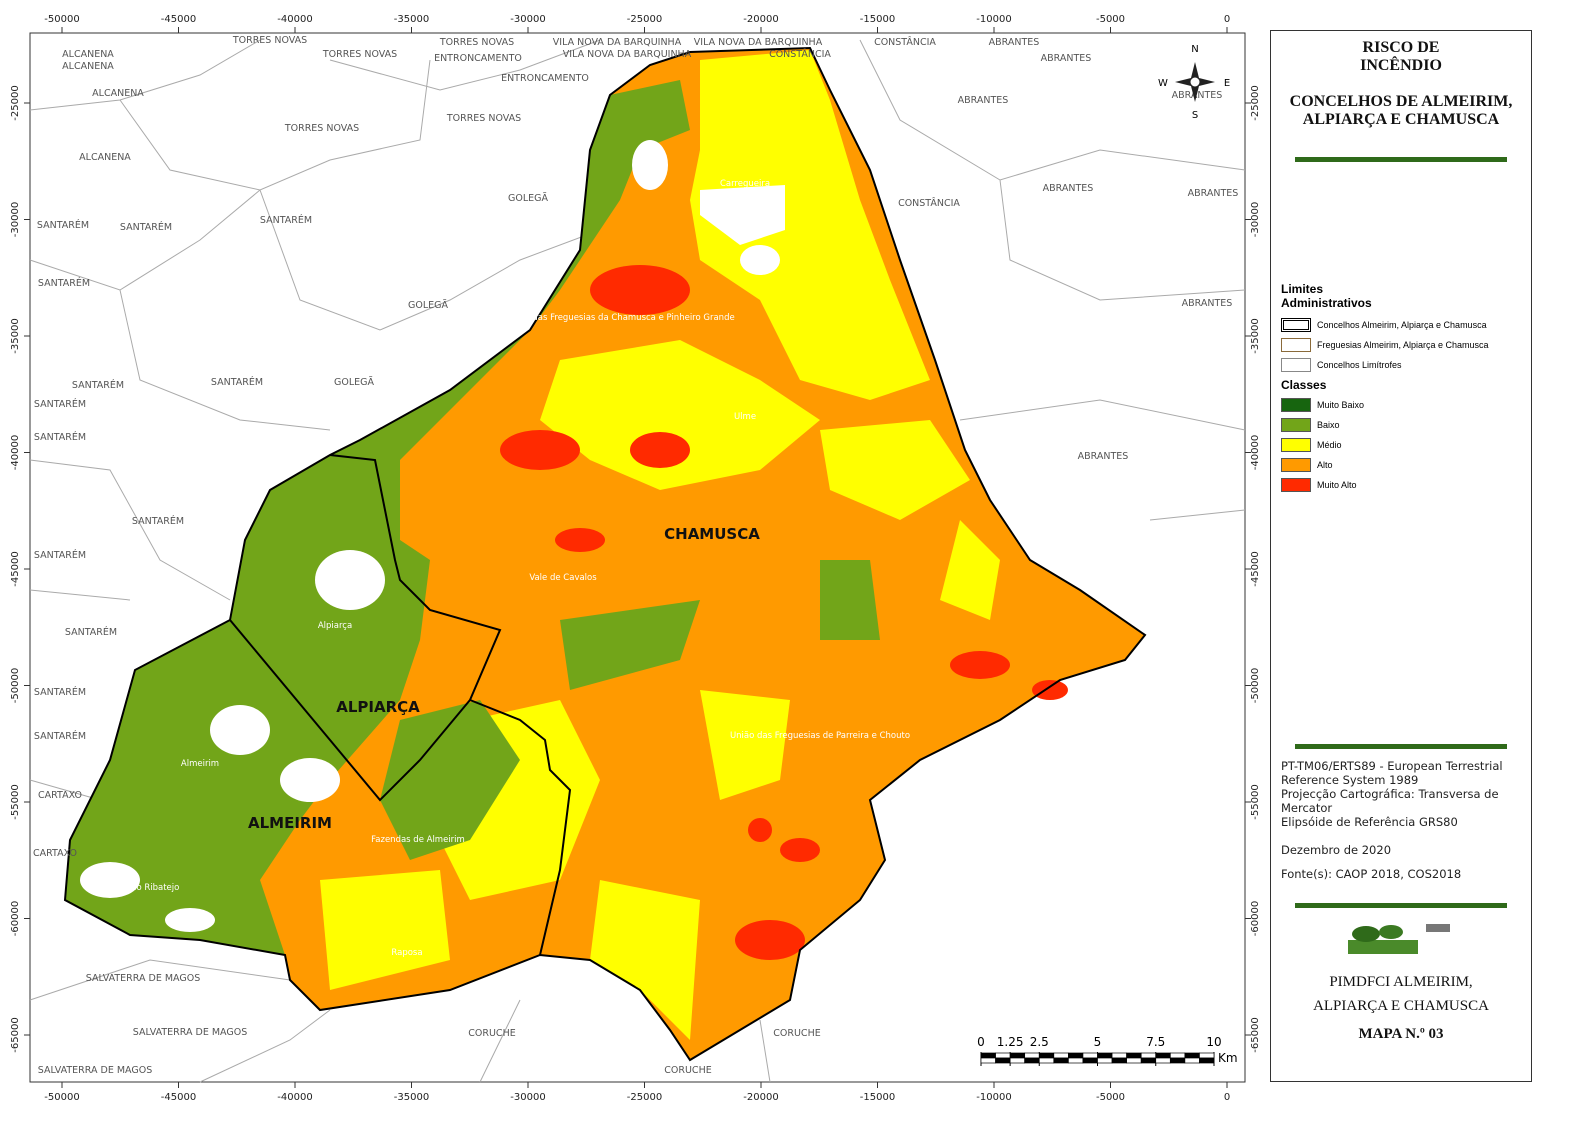  I want to click on parish-label: Ulme, so click(745, 417).